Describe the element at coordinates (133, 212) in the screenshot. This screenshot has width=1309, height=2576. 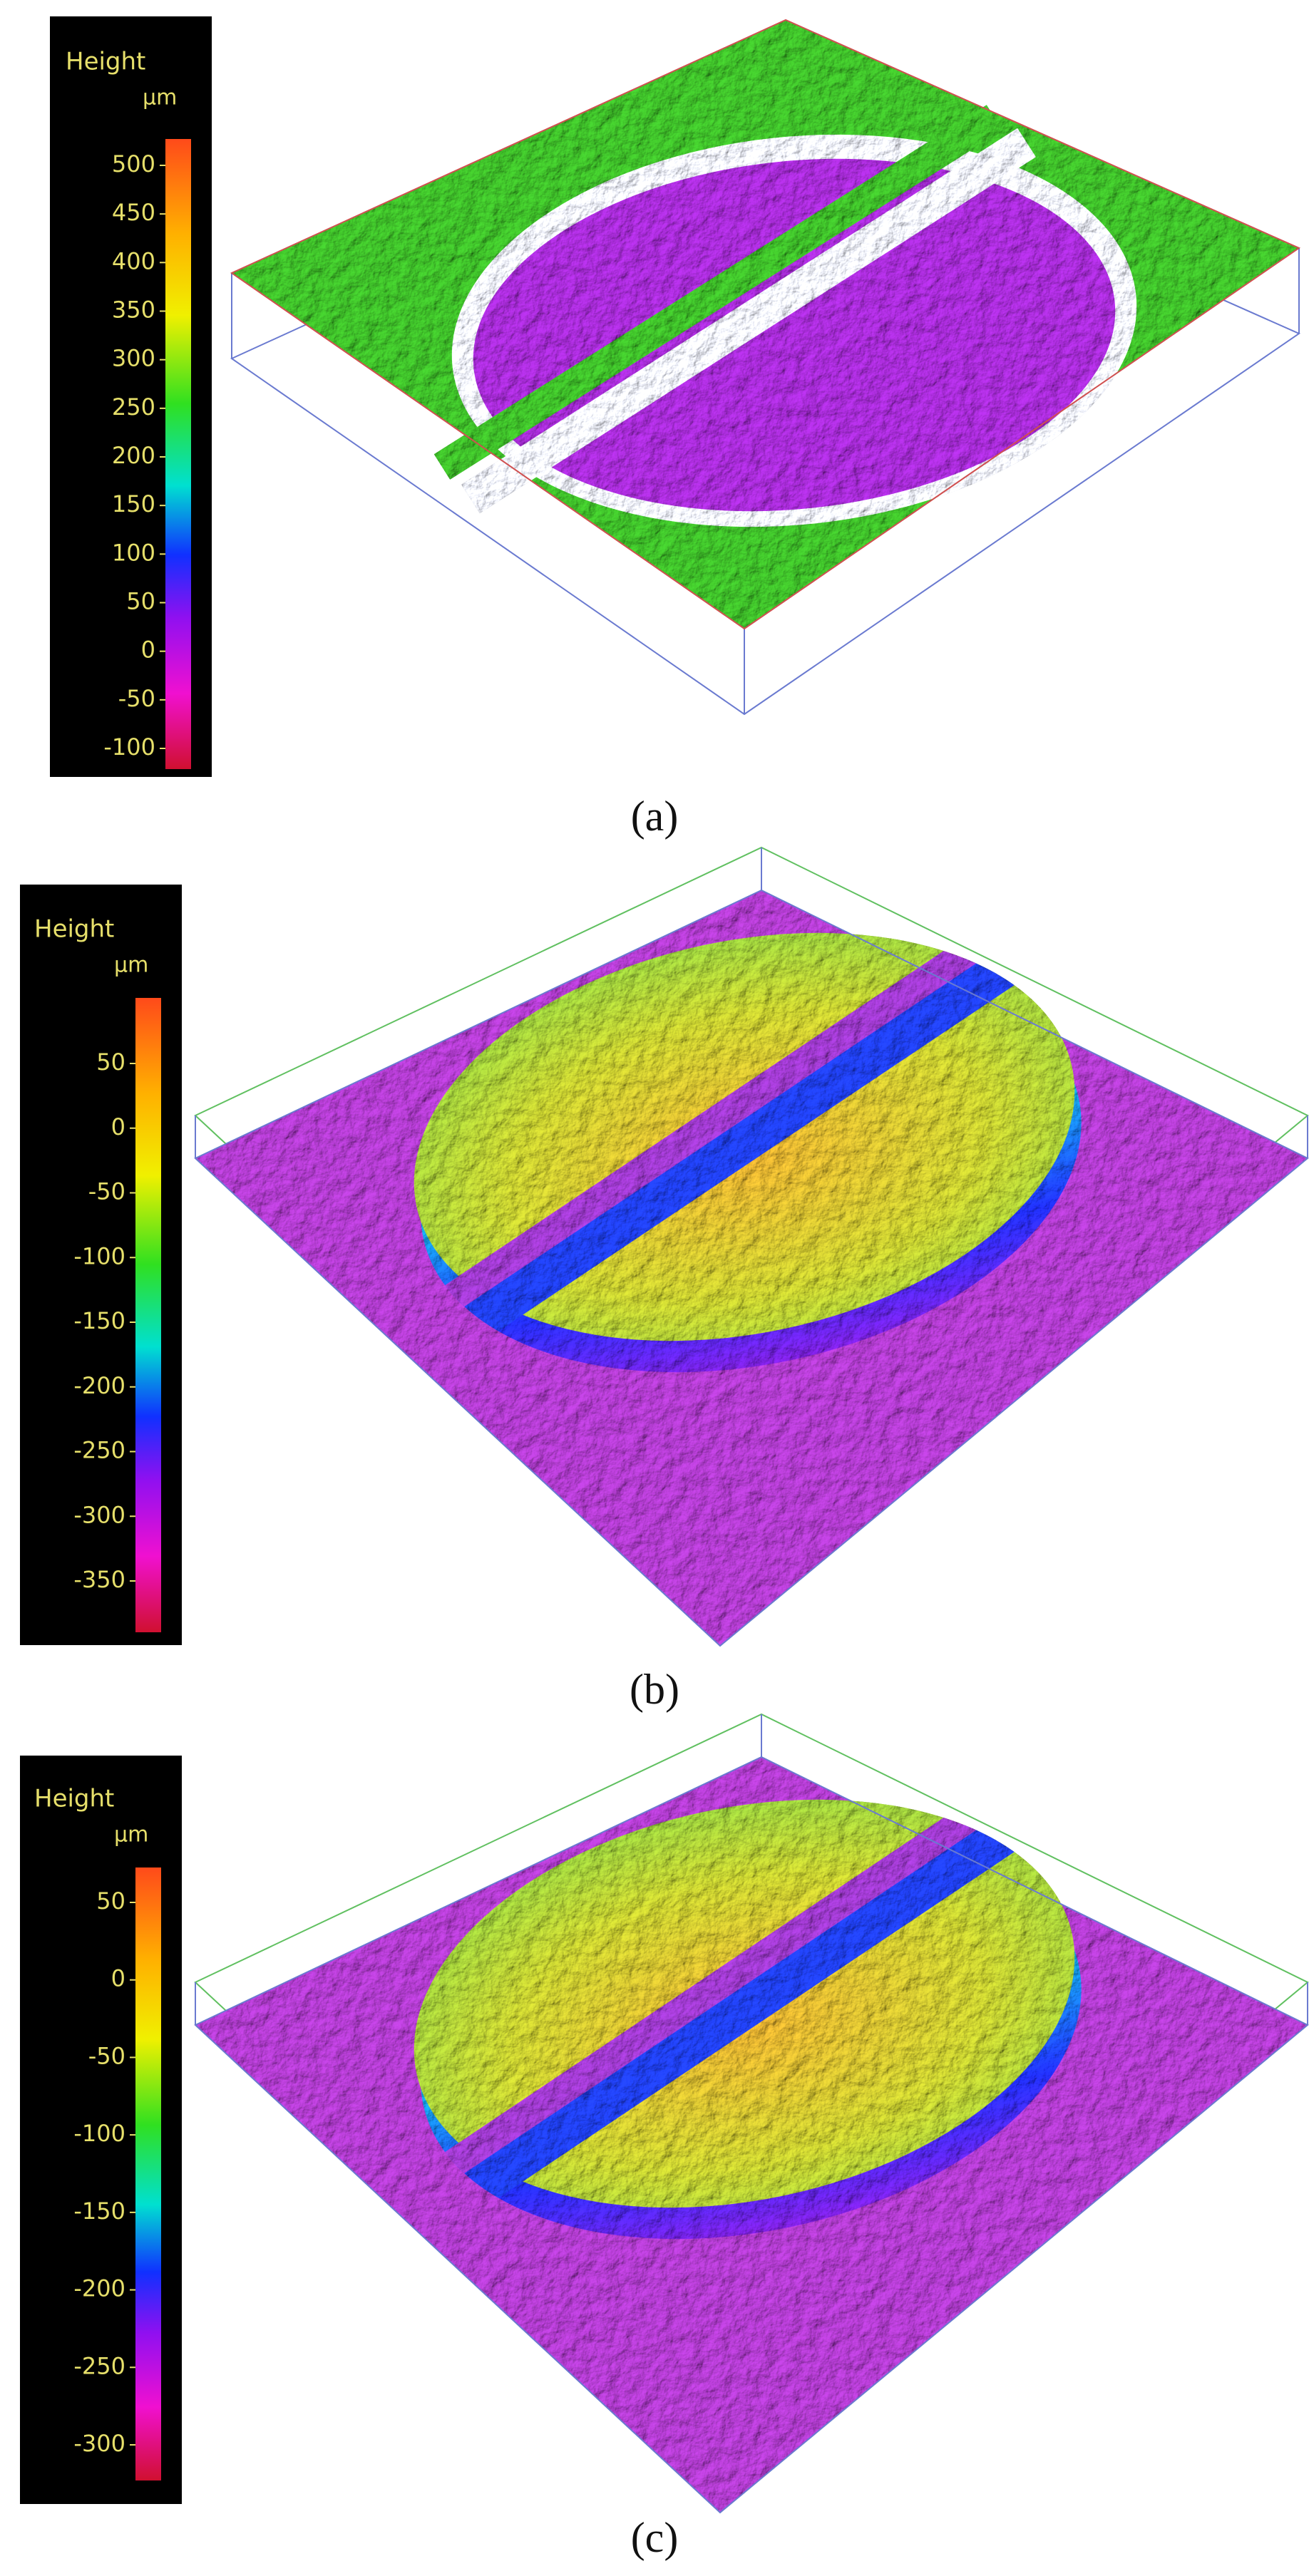
I see `colorbar-tick-label: 450` at that location.